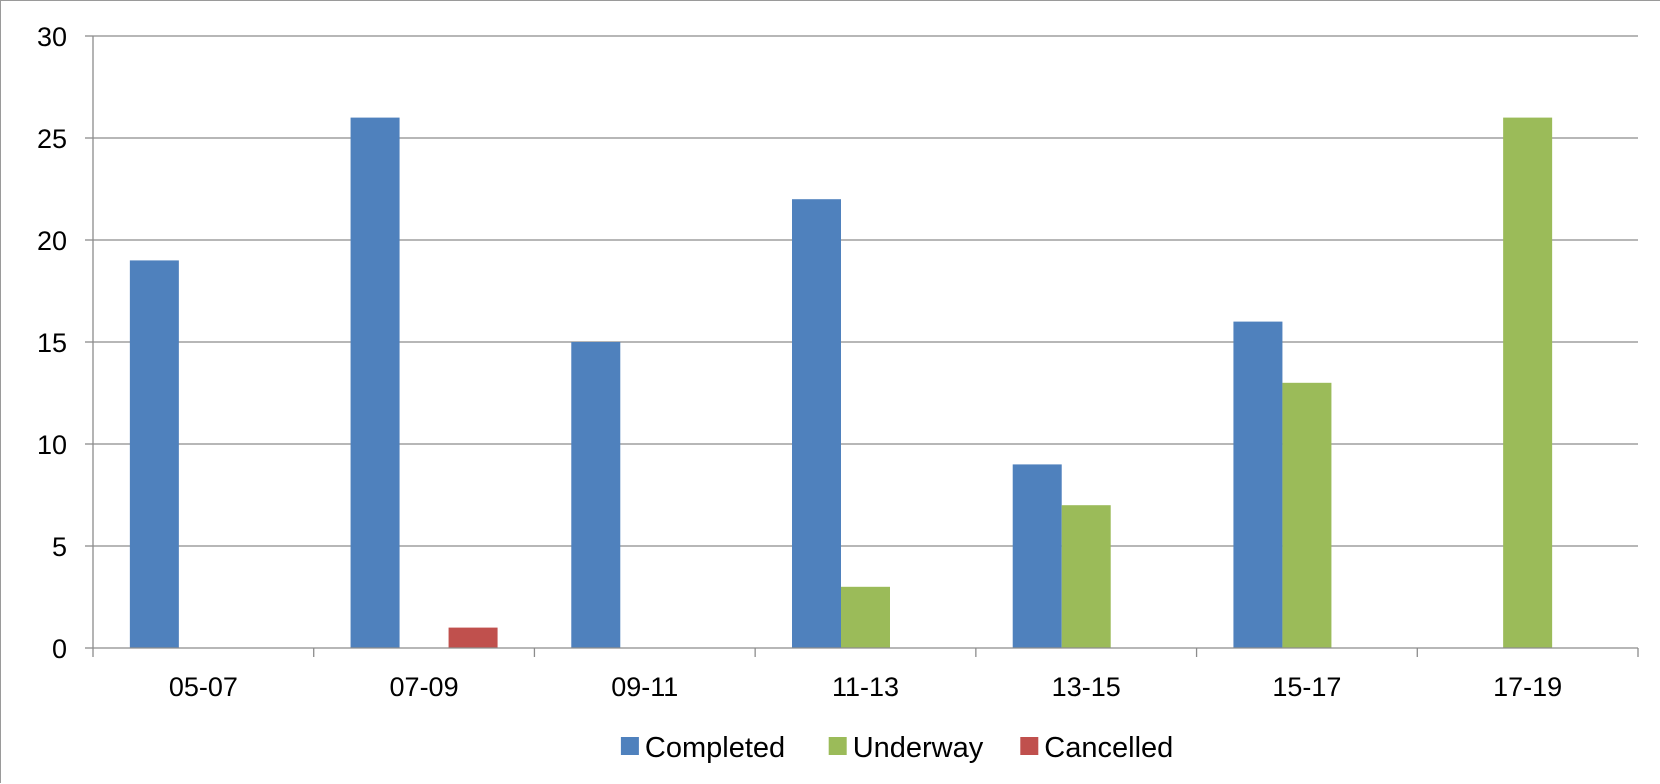  Describe the element at coordinates (52, 445) in the screenshot. I see `y-tick-label: 10` at that location.